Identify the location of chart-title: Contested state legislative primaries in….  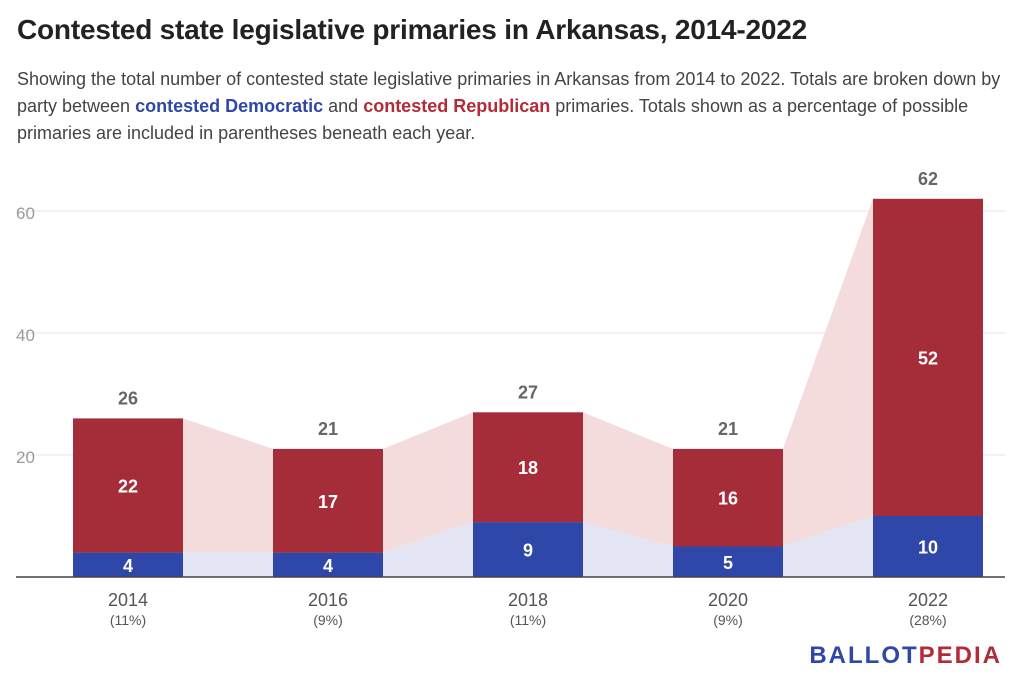
(412, 29).